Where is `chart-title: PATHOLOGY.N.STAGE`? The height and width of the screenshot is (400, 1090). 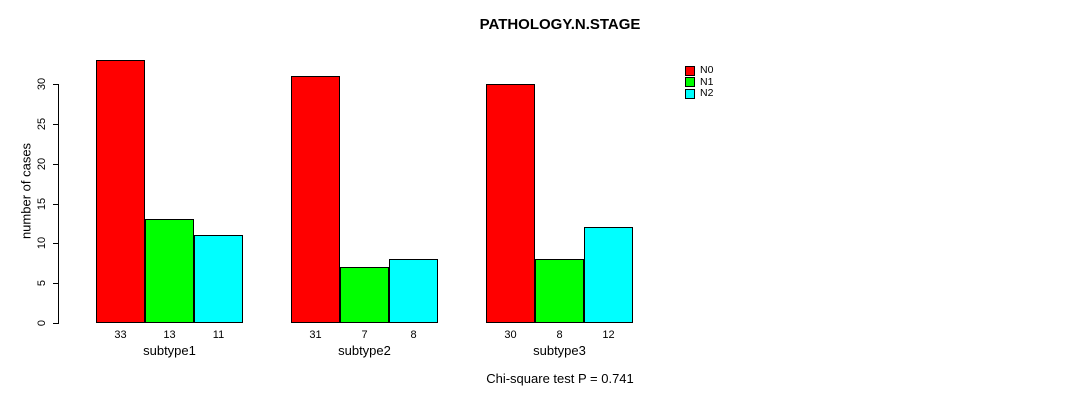 chart-title: PATHOLOGY.N.STAGE is located at coordinates (560, 24).